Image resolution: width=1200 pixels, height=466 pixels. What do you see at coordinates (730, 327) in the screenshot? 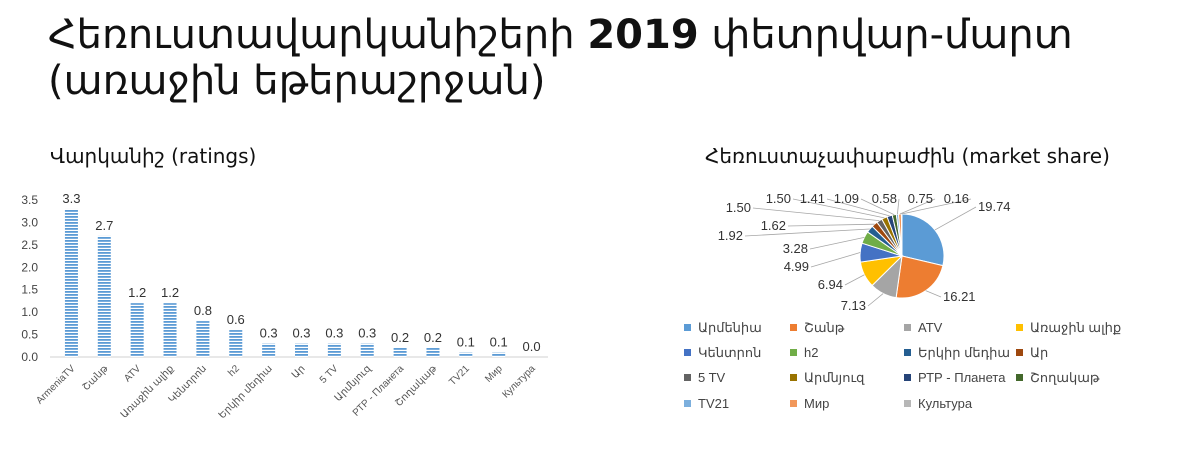
I see `legend-label: Արմենիա` at bounding box center [730, 327].